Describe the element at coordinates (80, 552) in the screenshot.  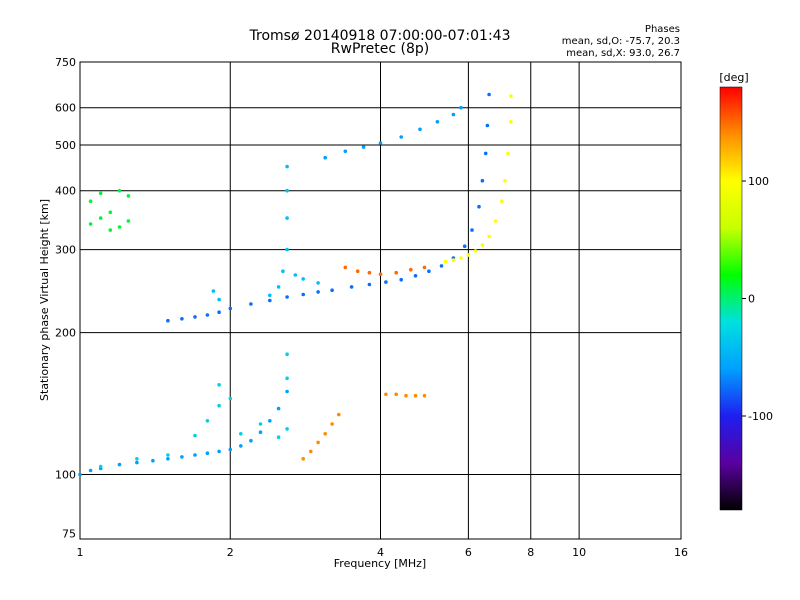
I see `x-tick-label: 1` at that location.